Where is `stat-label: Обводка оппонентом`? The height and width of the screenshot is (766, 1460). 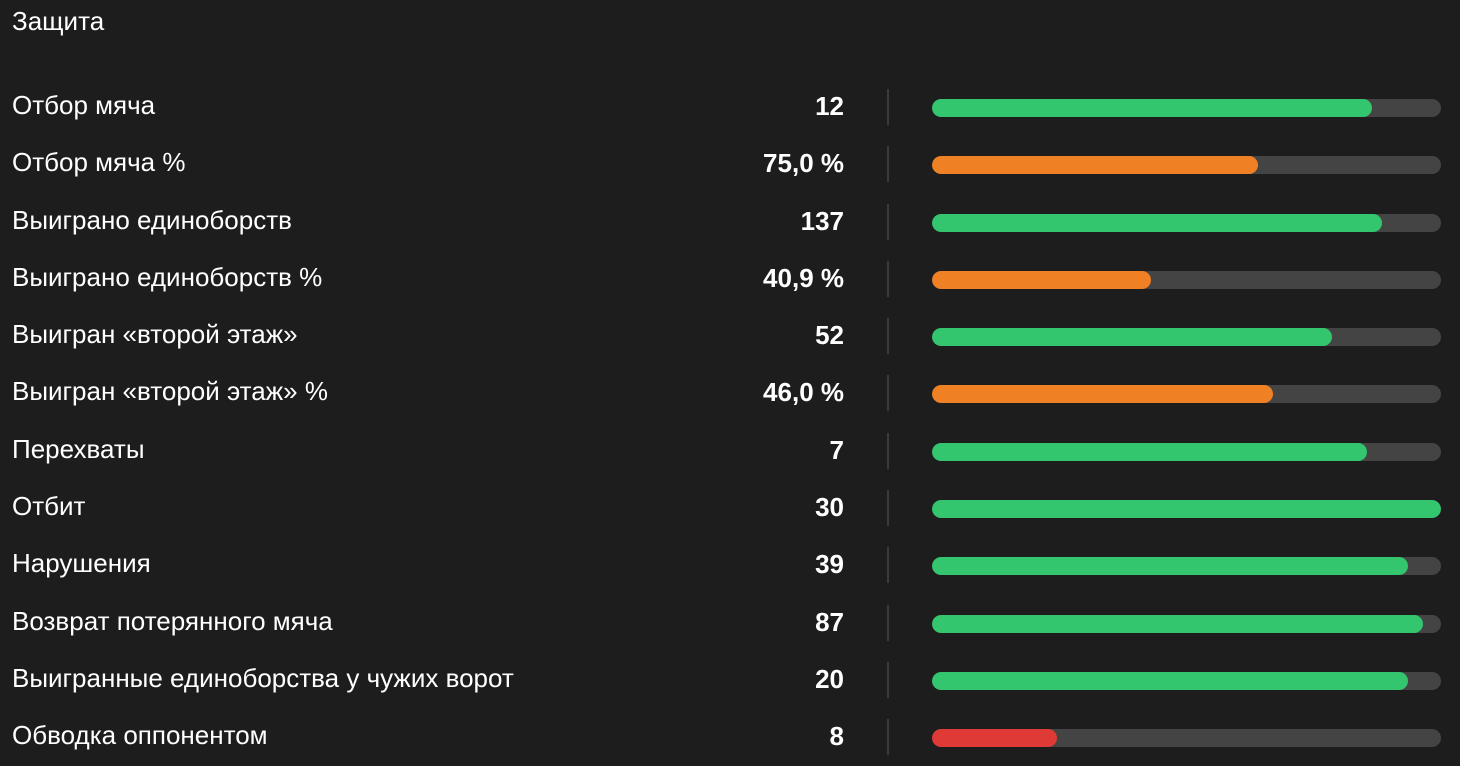
stat-label: Обводка оппонентом is located at coordinates (140, 735).